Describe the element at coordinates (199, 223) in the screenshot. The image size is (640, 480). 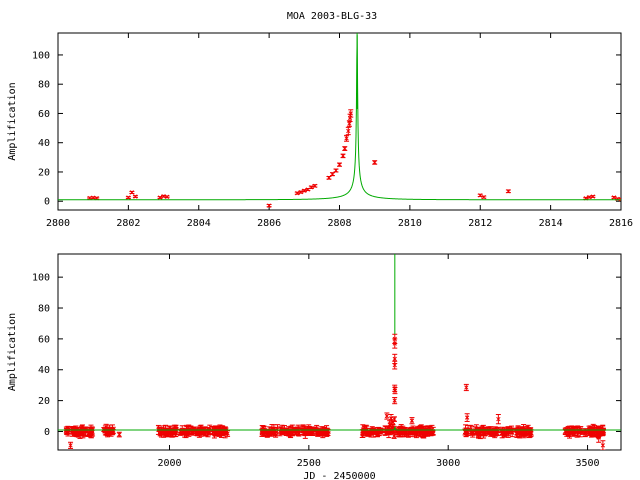
I see `x-tick-label: 2804` at that location.